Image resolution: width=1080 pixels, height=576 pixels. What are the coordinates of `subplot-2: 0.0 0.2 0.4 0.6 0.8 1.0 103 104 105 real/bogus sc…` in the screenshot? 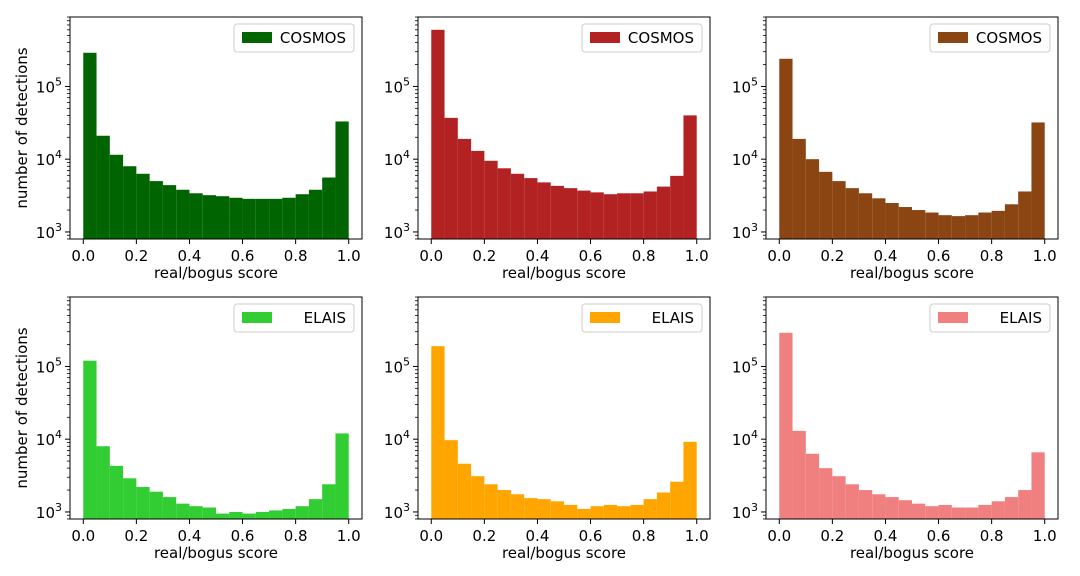 It's located at (547, 149).